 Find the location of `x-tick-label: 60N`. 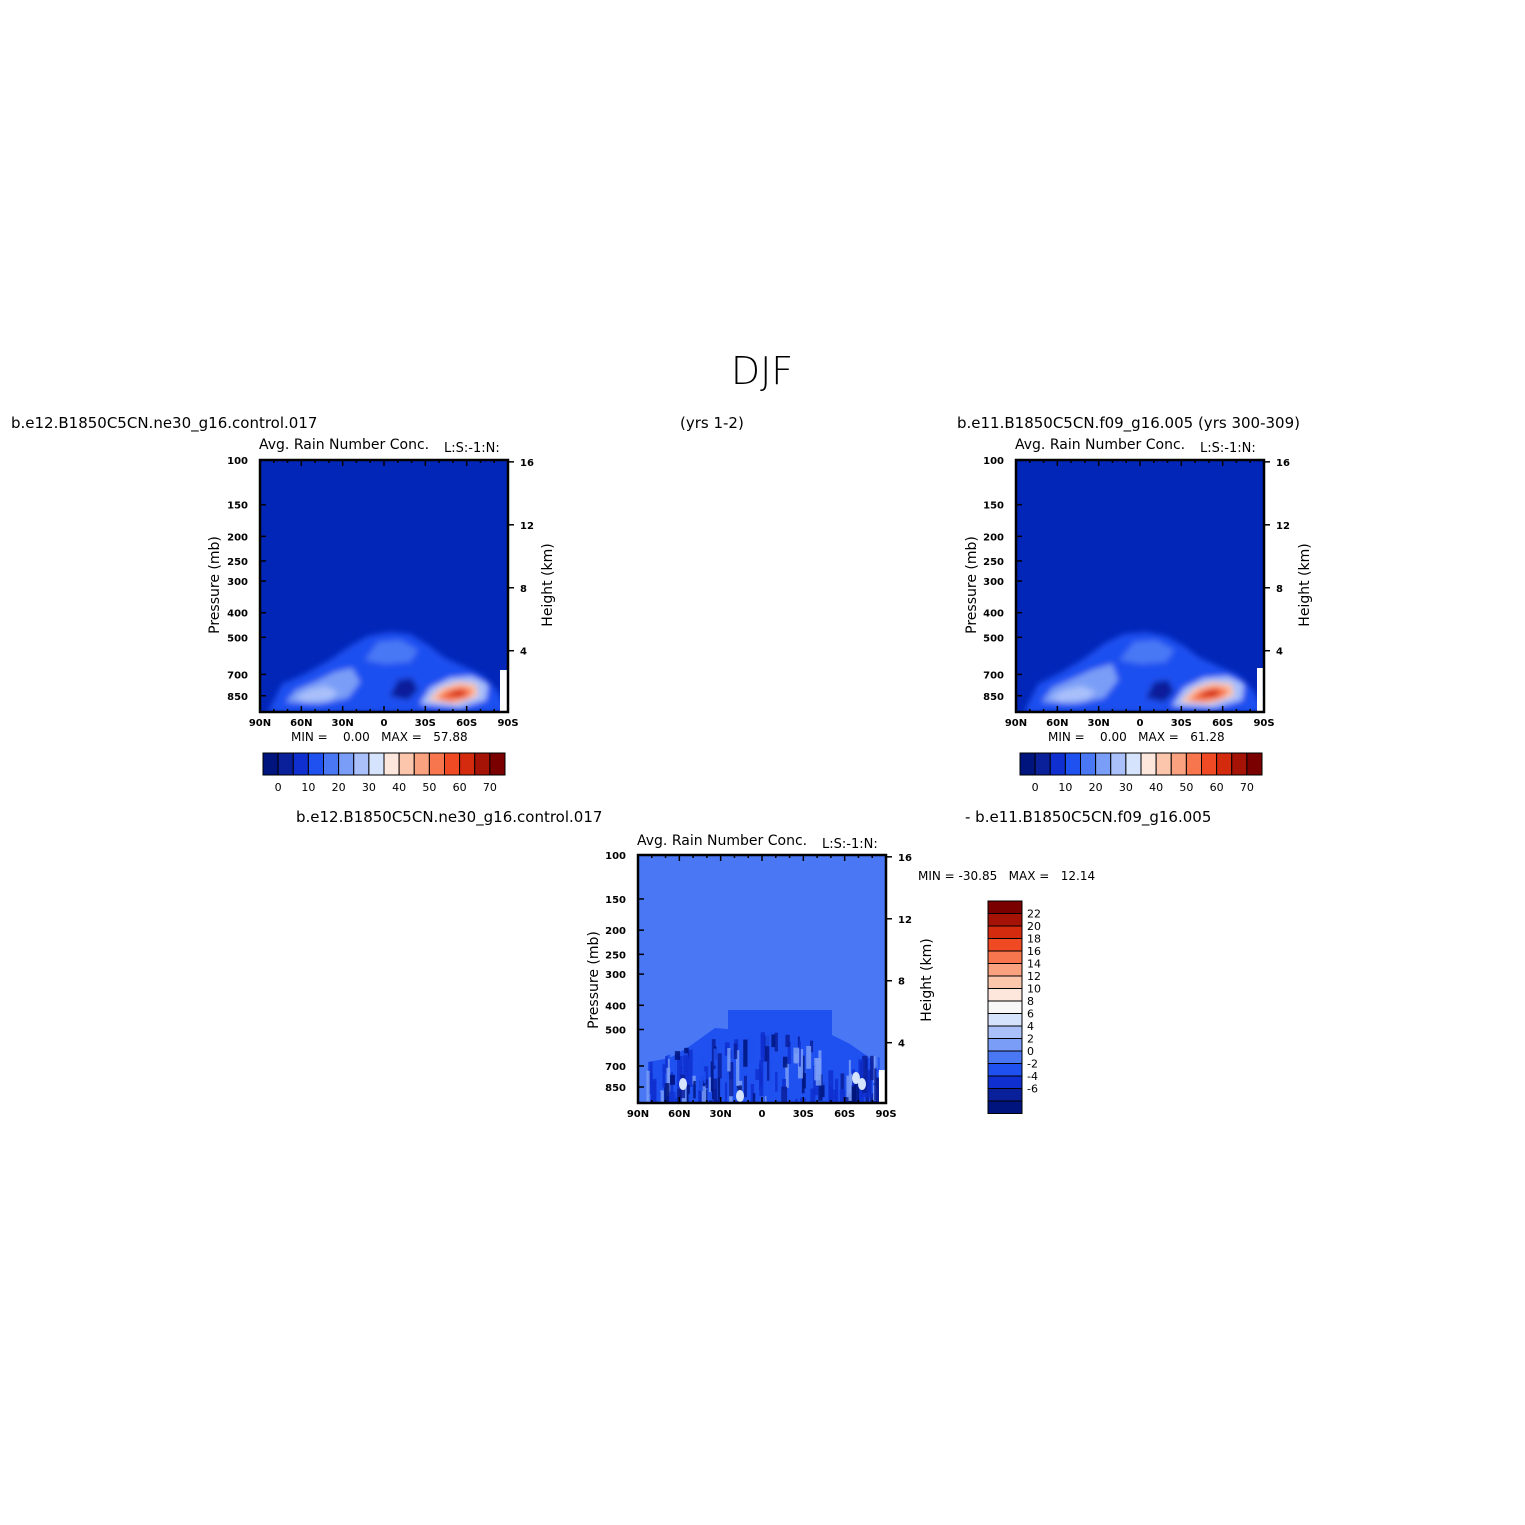

x-tick-label: 60N is located at coordinates (301, 723).